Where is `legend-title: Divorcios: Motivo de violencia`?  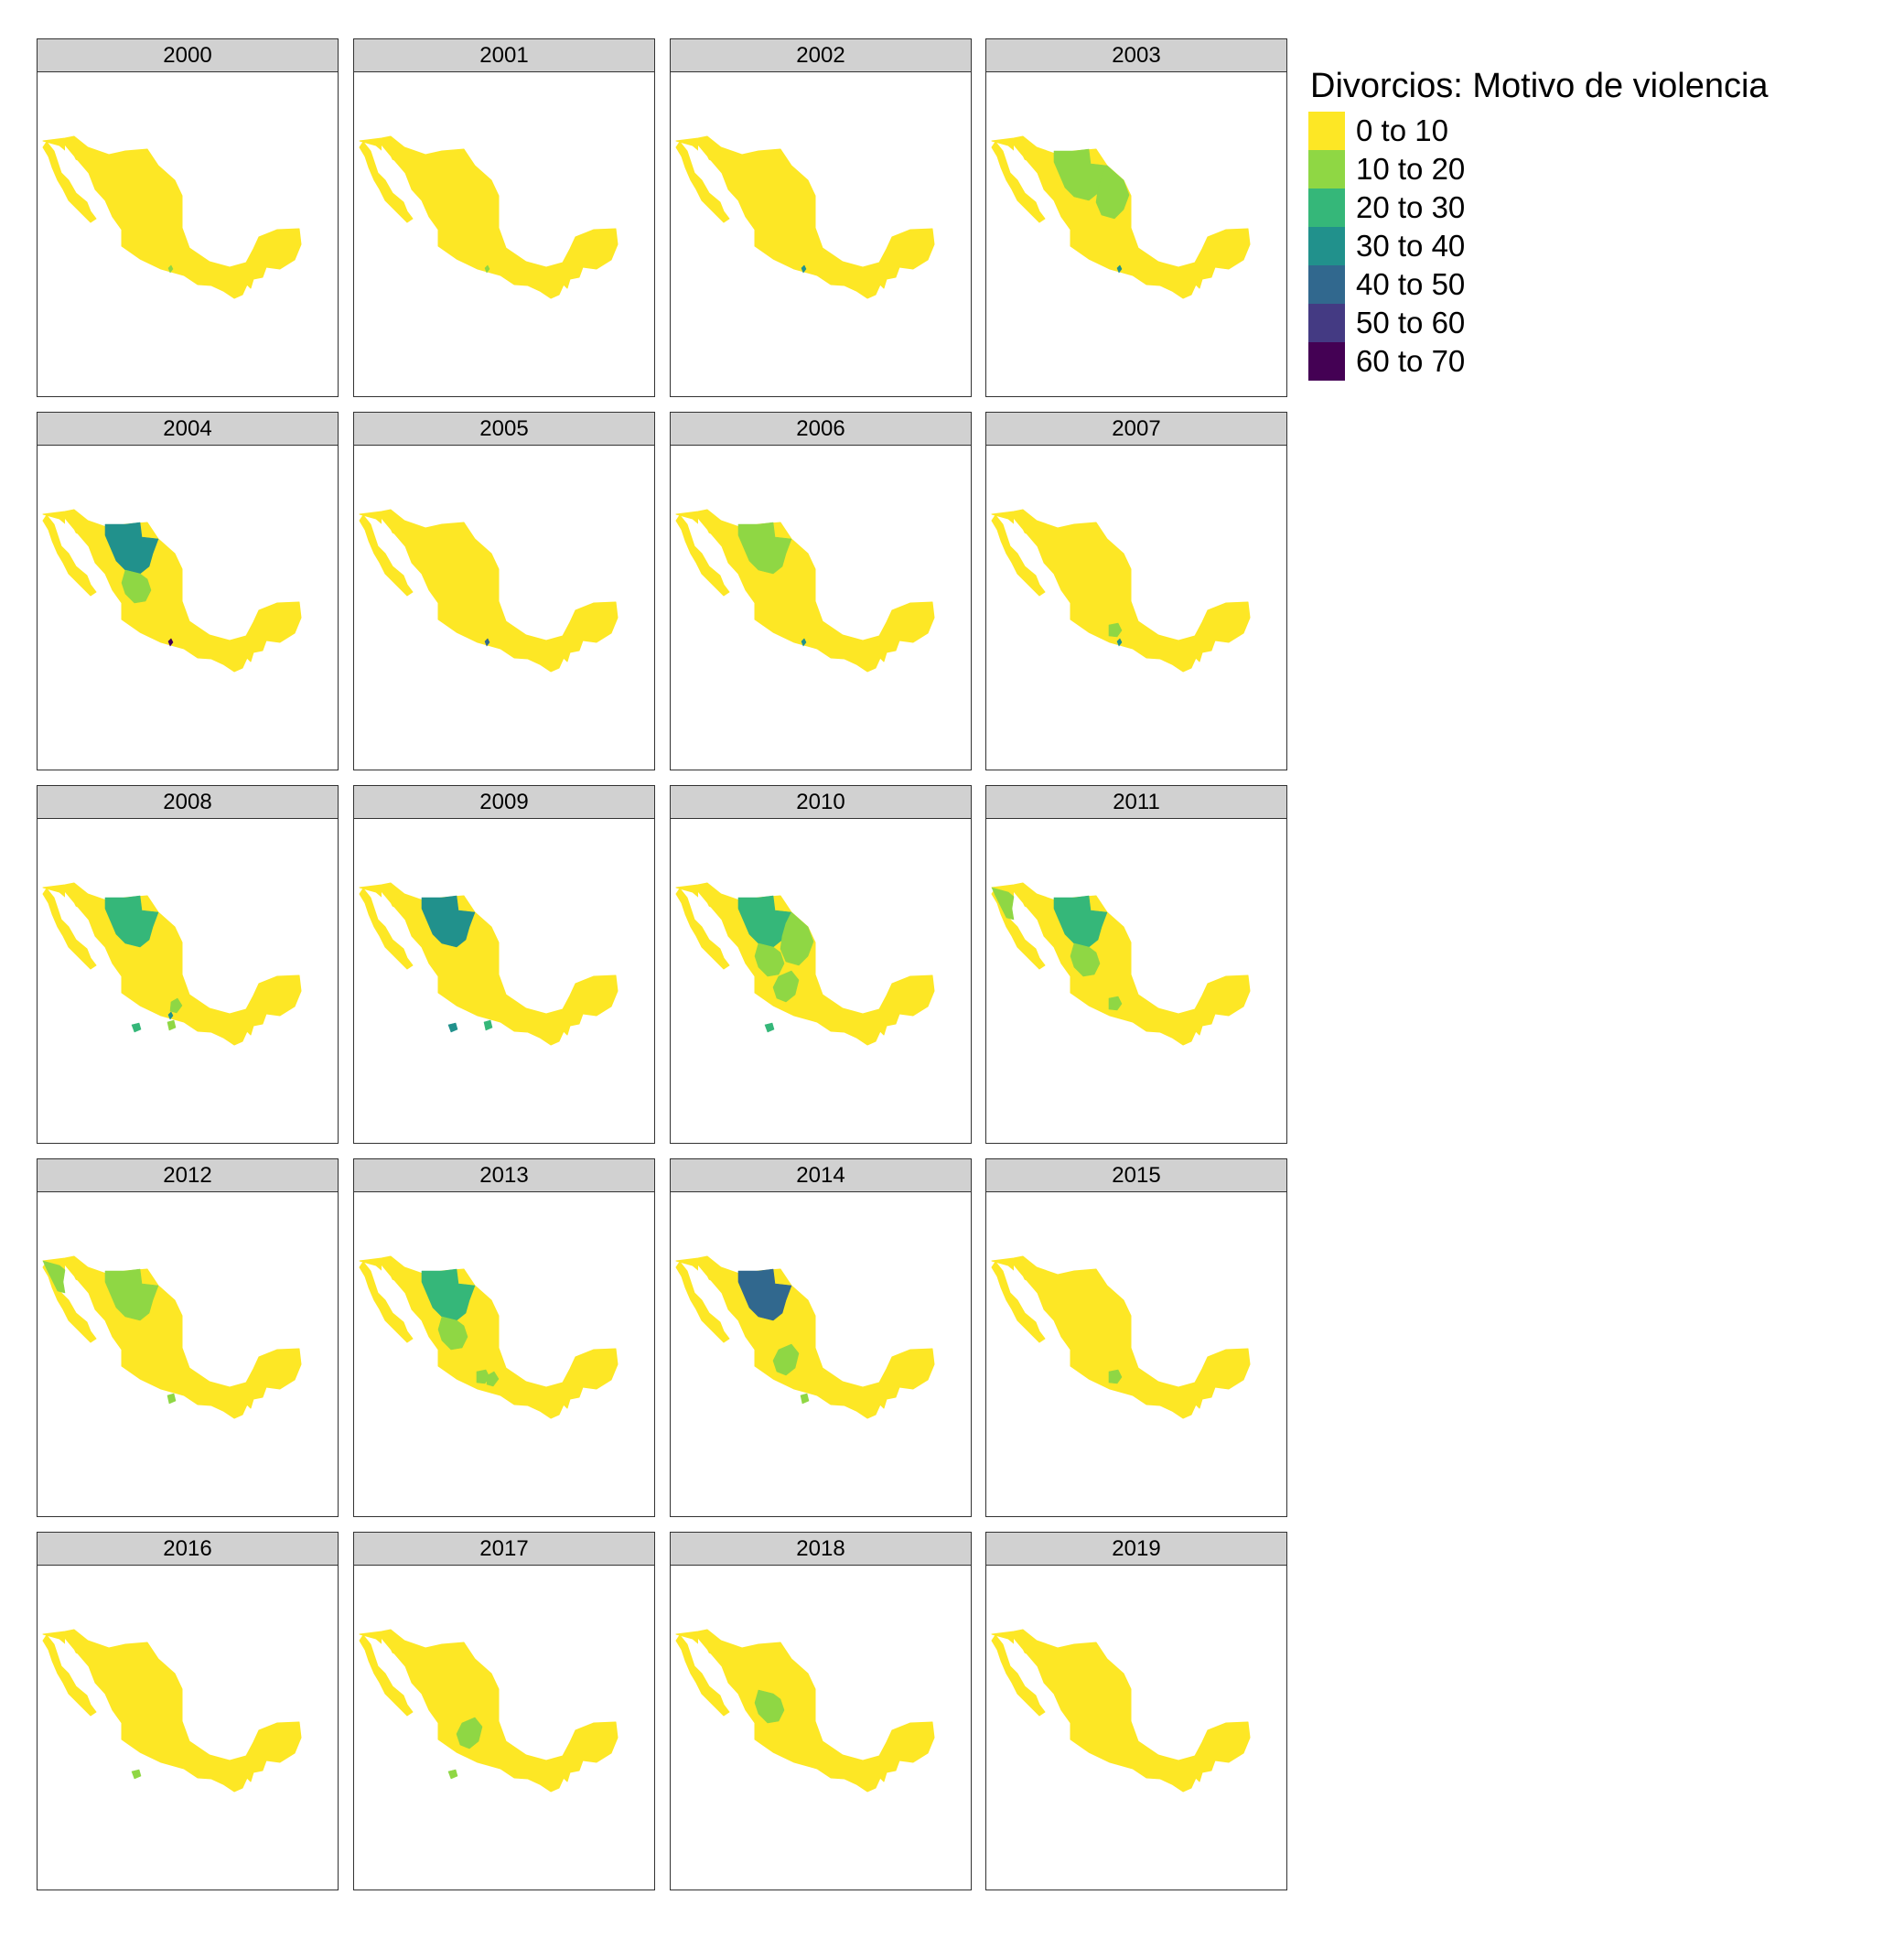 legend-title: Divorcios: Motivo de violencia is located at coordinates (1539, 86).